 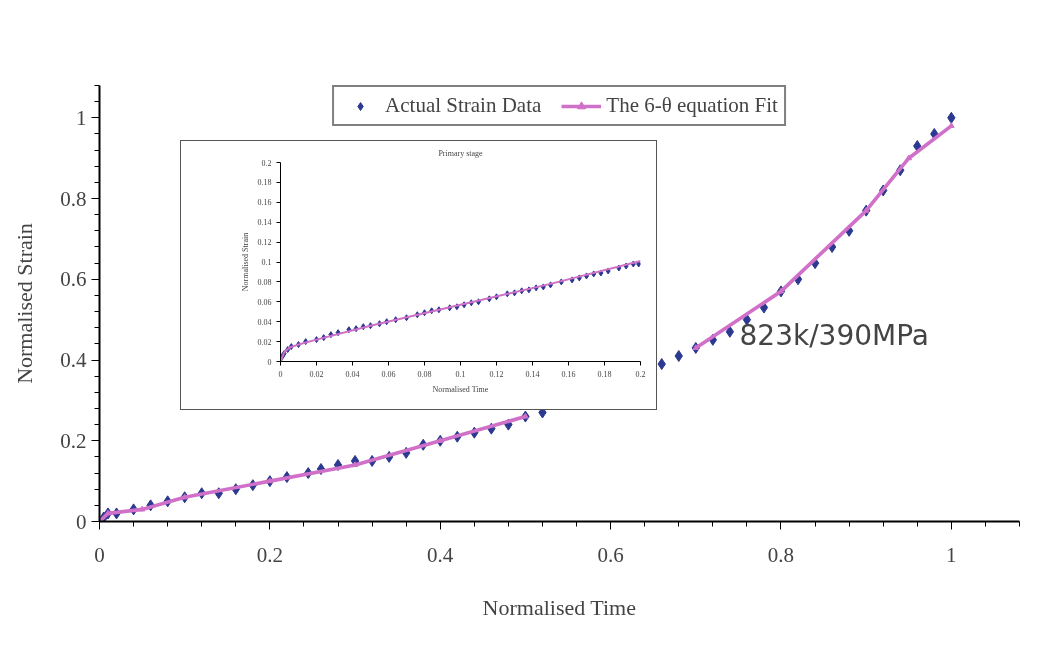 I want to click on x-tick-label: 0.4, so click(x=440, y=554).